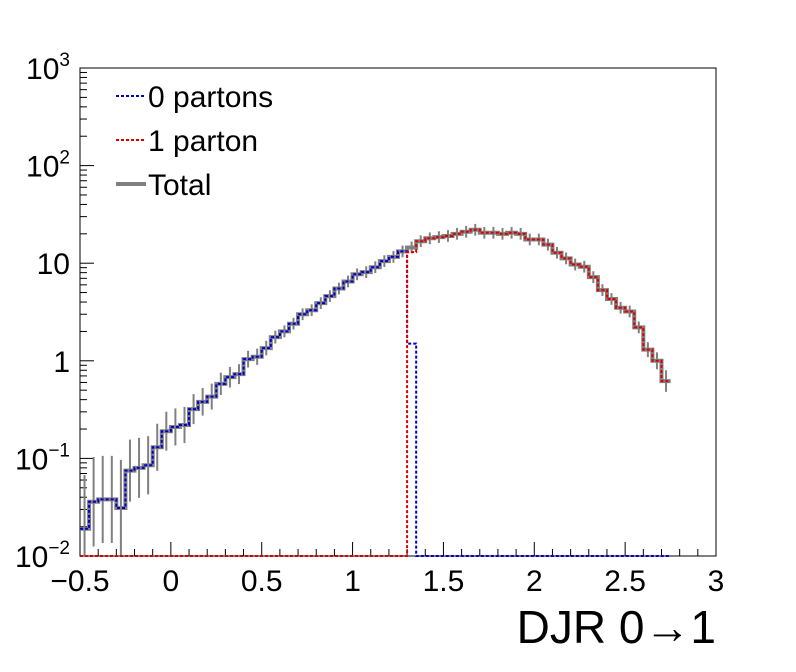 This screenshot has width=796, height=672. What do you see at coordinates (61, 362) in the screenshot?
I see `y-tick-label: 1` at bounding box center [61, 362].